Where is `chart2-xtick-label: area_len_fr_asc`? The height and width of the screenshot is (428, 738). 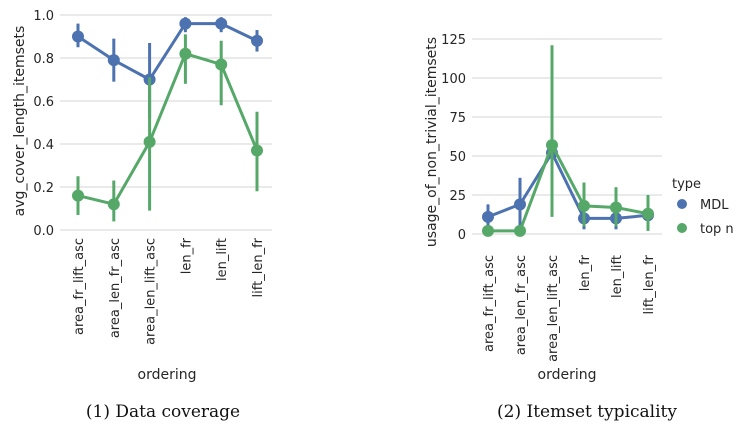 chart2-xtick-label: area_len_fr_asc is located at coordinates (521, 305).